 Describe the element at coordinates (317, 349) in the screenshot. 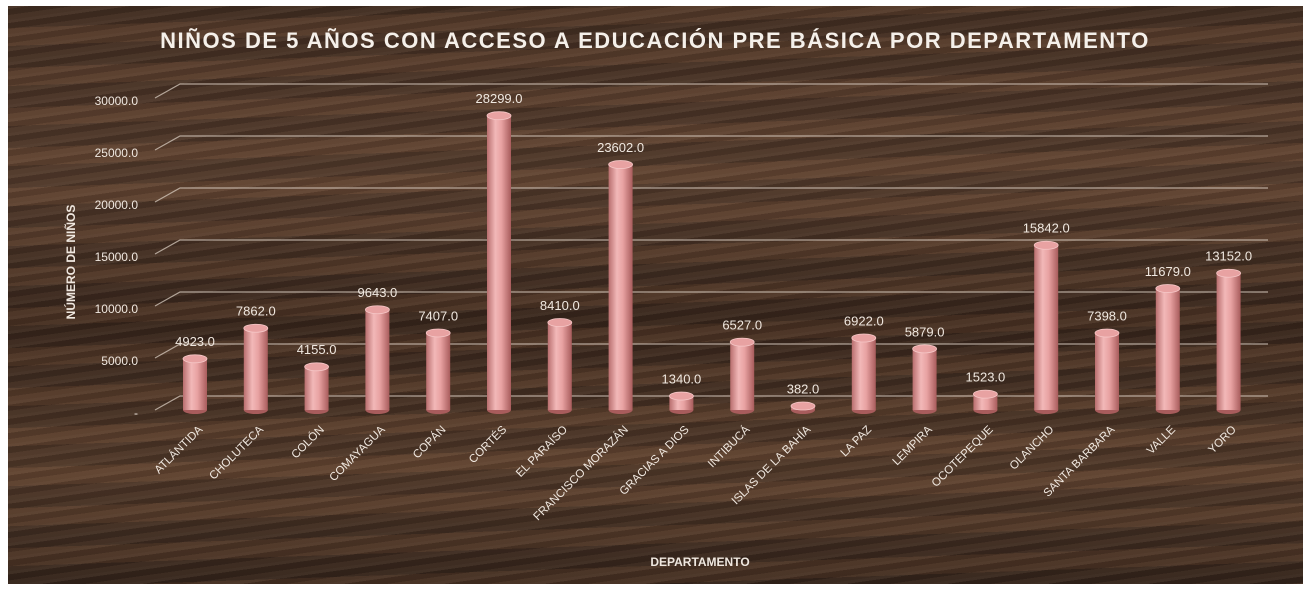

I see `data-label: 4155.0` at that location.